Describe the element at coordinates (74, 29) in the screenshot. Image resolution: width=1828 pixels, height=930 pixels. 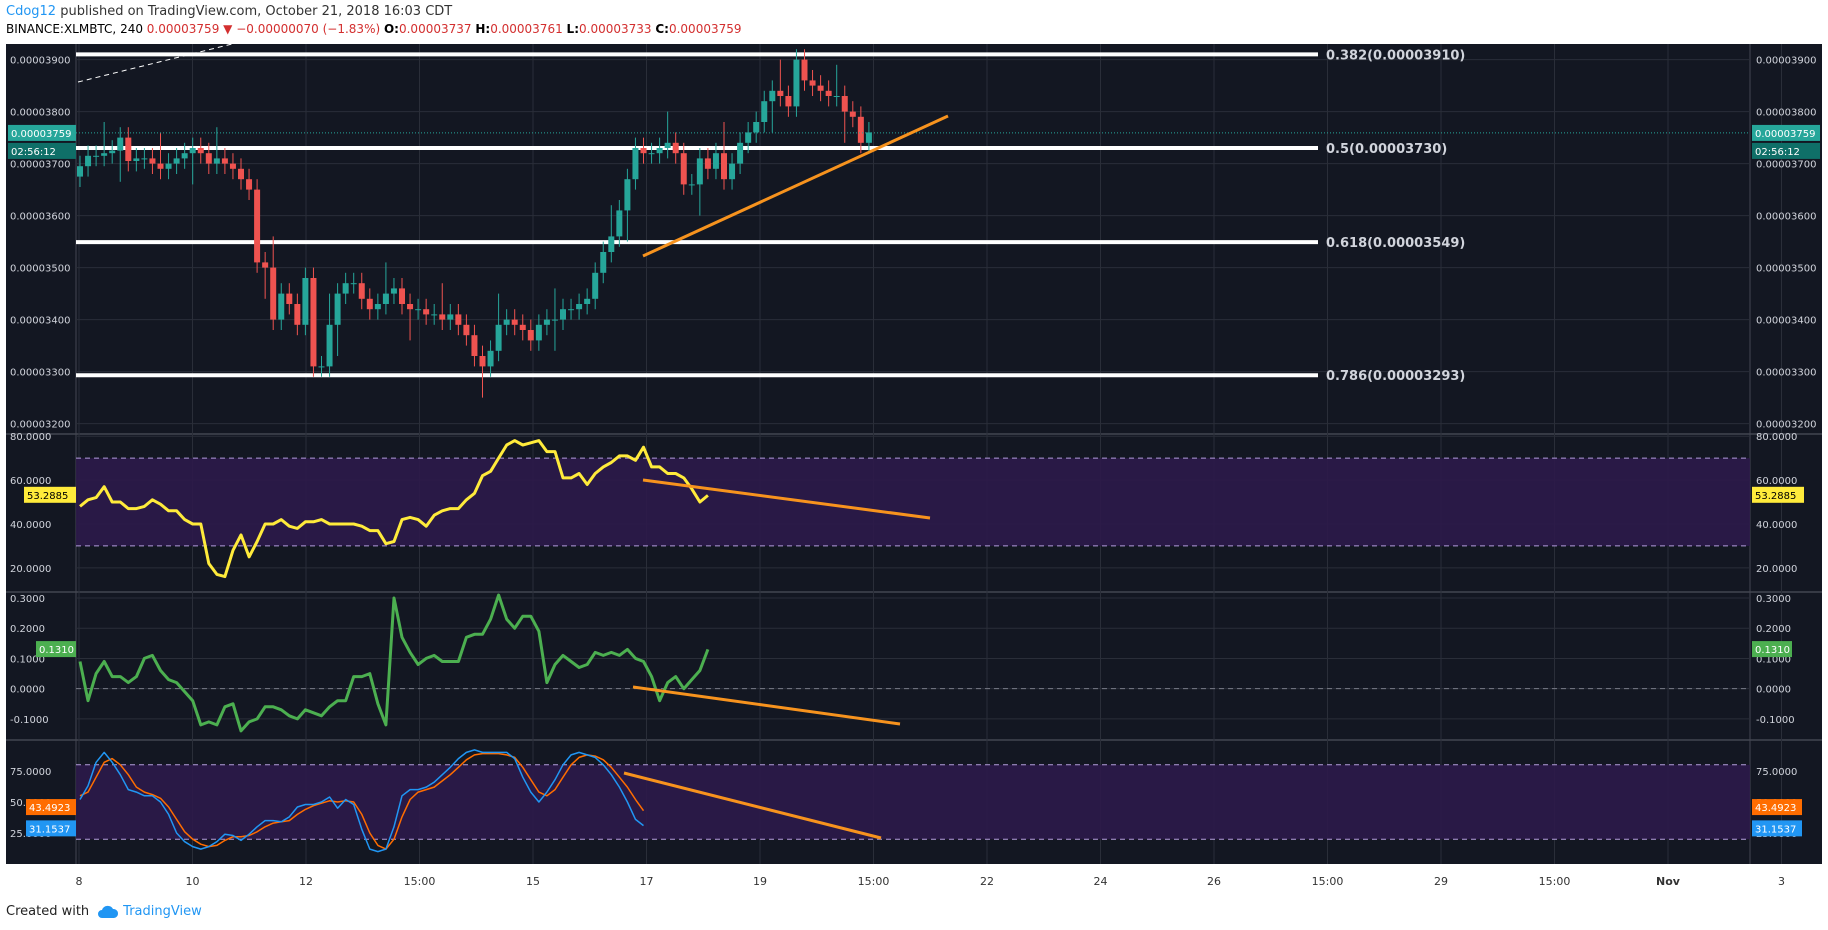
I see `symbol-label: BINANCE:XLMBTC, 240` at that location.